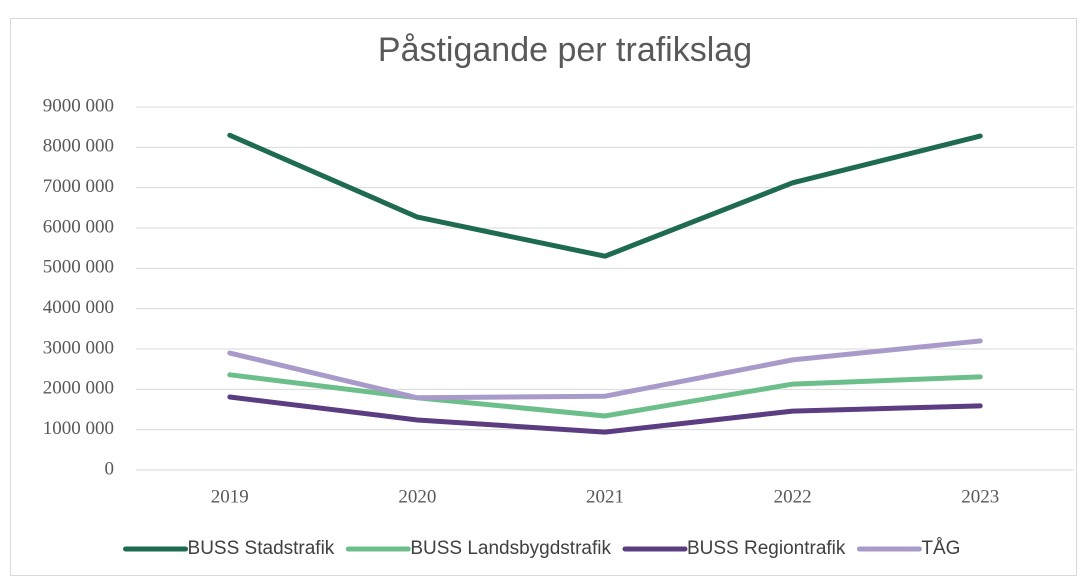  Describe the element at coordinates (565, 50) in the screenshot. I see `chart-title: Påstigande per trafikslag` at that location.